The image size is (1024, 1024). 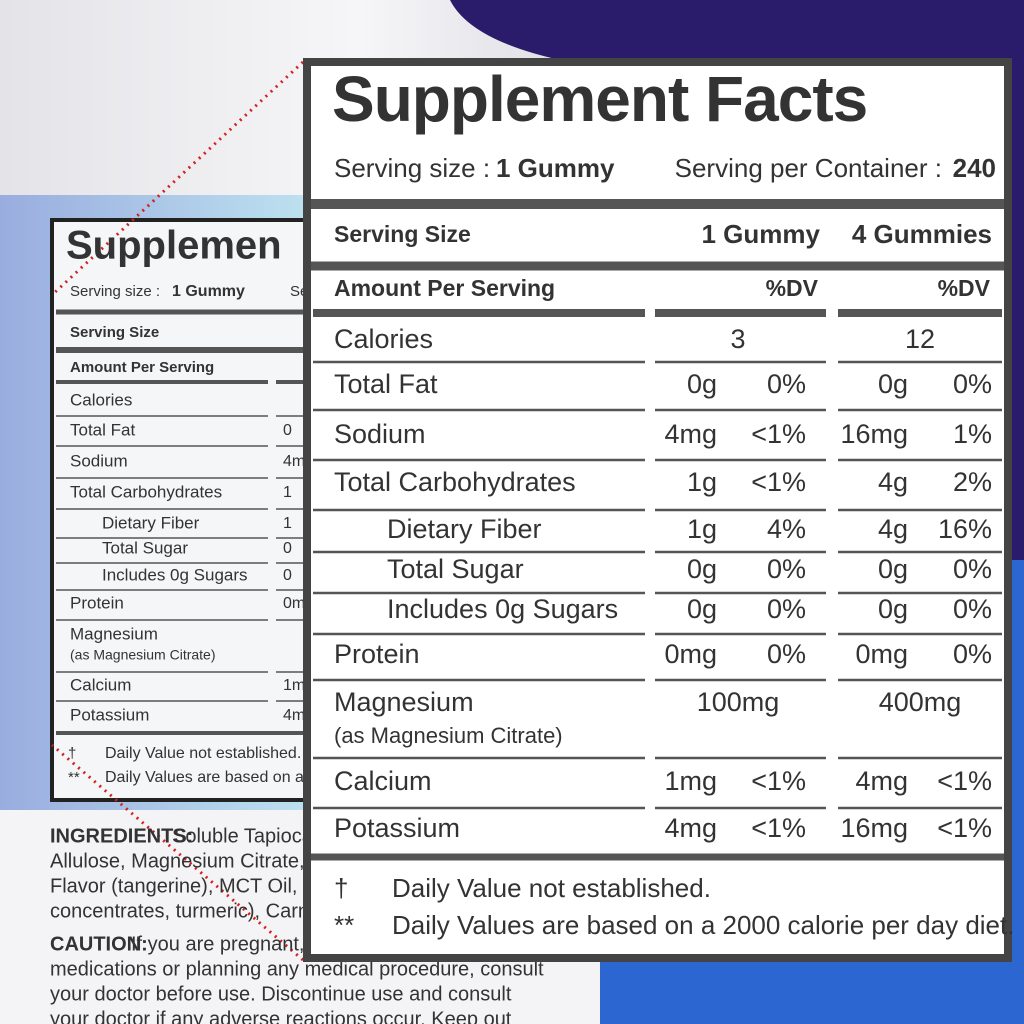 What do you see at coordinates (145, 547) in the screenshot?
I see `small-row-label: Total Sugar` at bounding box center [145, 547].